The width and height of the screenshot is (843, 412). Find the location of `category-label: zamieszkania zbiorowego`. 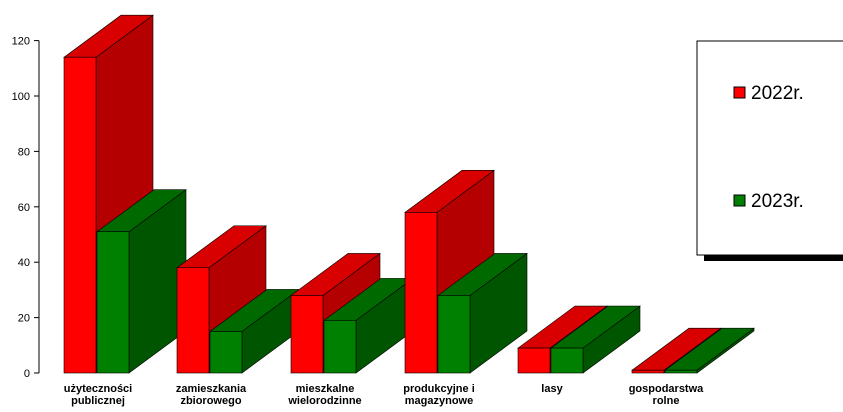

category-label: zamieszkania zbiorowego is located at coordinates (211, 395).